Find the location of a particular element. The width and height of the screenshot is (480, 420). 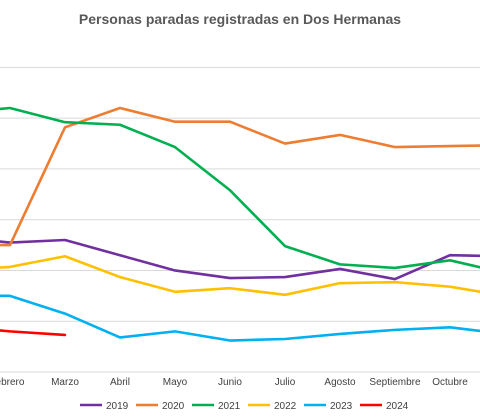

x-tick-label: Junio is located at coordinates (230, 382).